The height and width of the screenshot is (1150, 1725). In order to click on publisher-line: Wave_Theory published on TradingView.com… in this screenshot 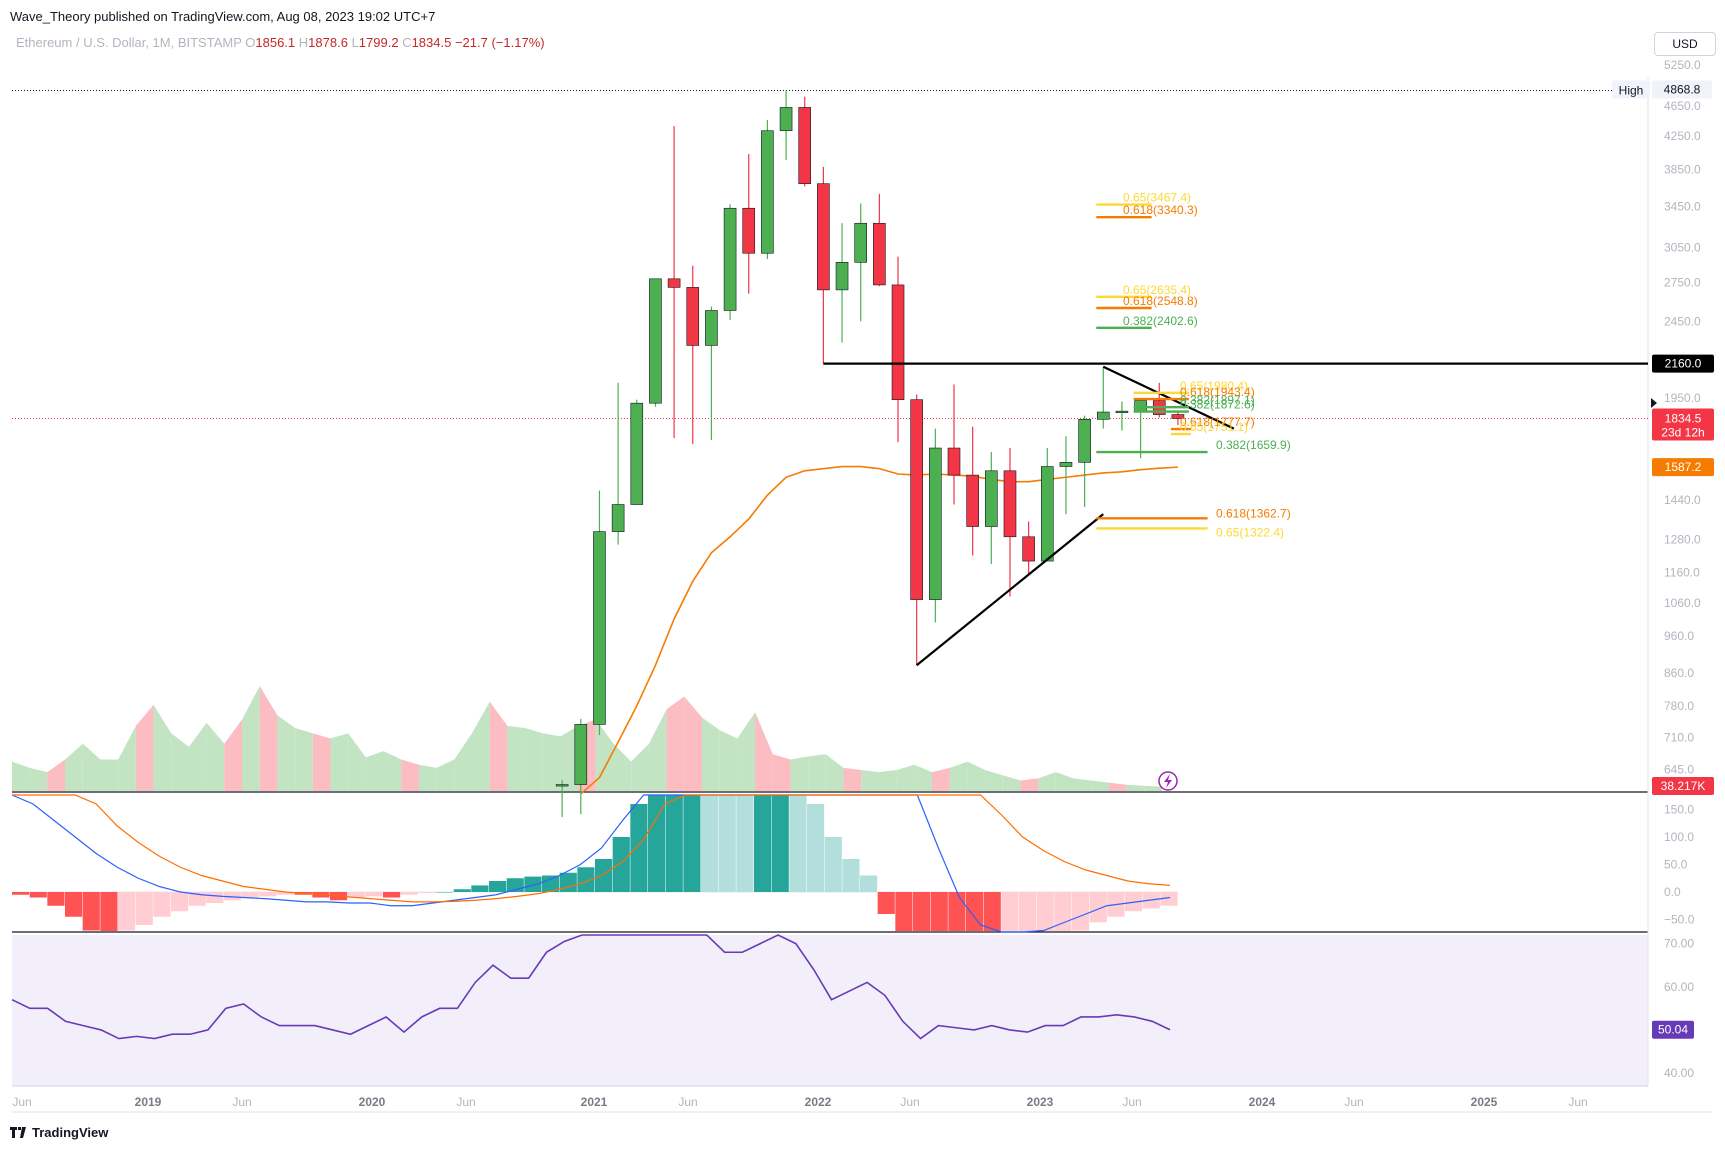, I will do `click(223, 16)`.